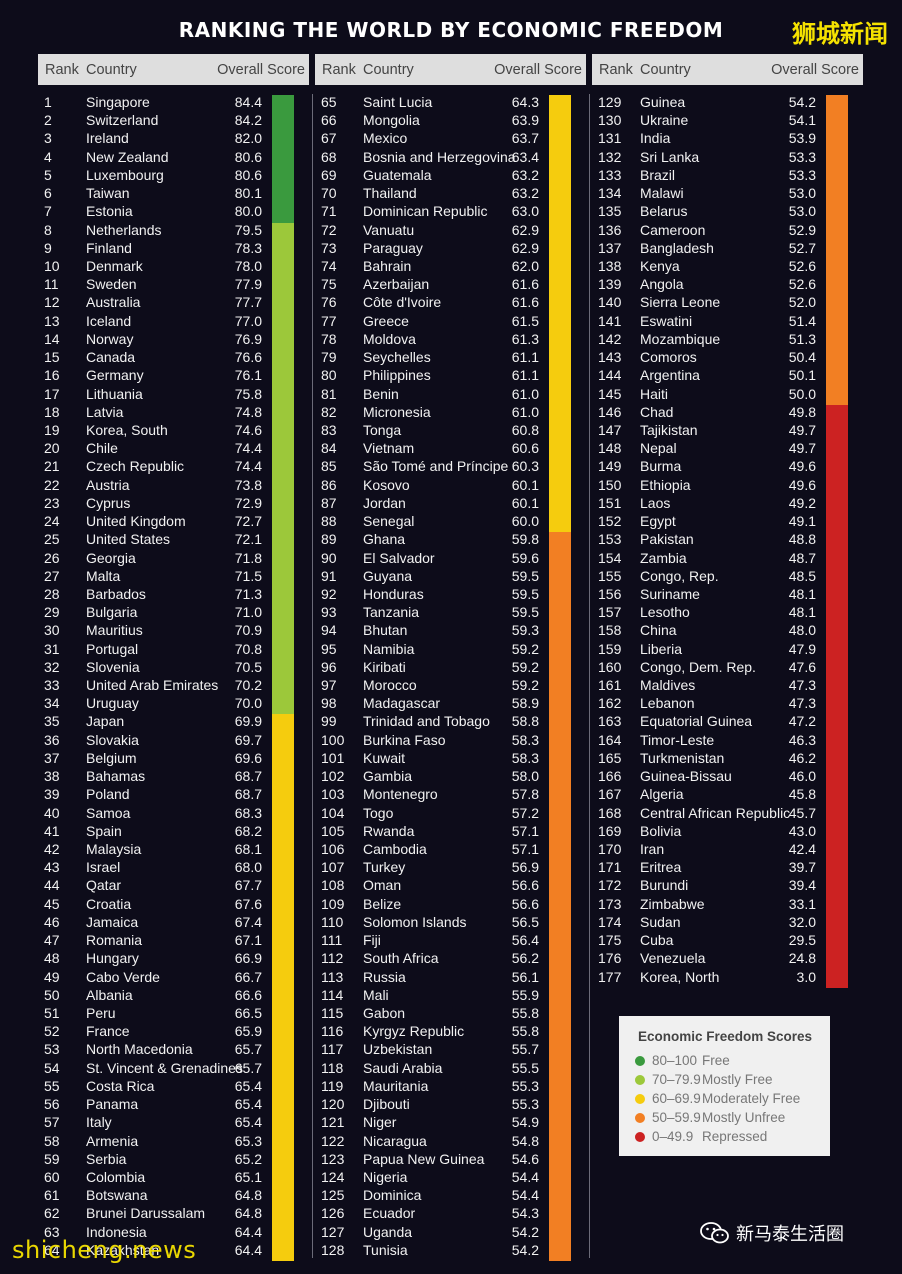 This screenshot has height=1274, width=902. I want to click on rank-cell: 157, so click(610, 612).